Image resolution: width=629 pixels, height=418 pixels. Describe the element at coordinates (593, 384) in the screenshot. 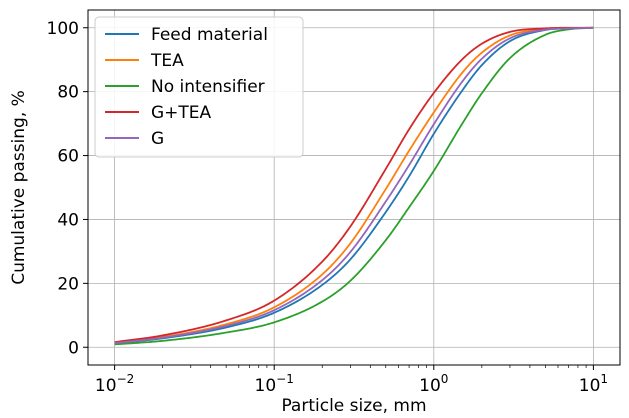

I see `x-tick-label: 10¹` at that location.